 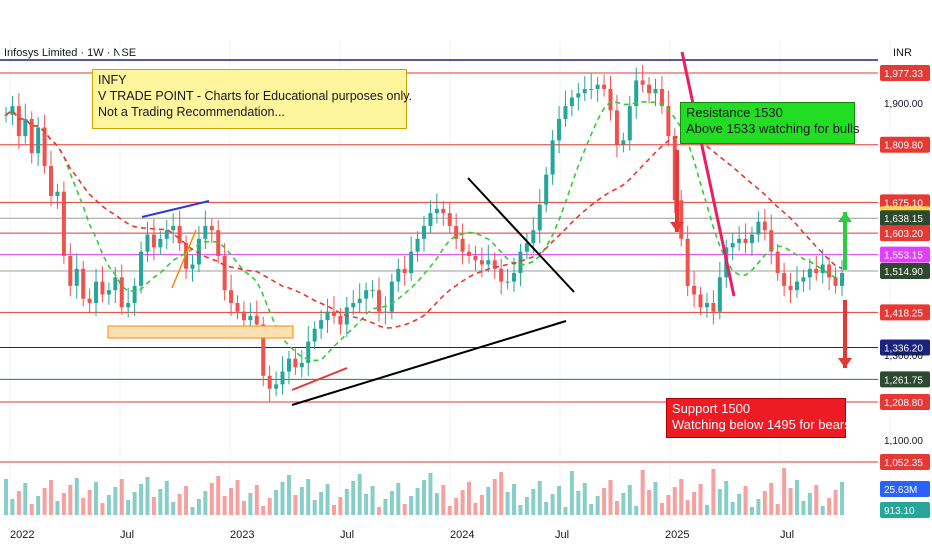 I want to click on support-trendline, so click(x=429, y=363).